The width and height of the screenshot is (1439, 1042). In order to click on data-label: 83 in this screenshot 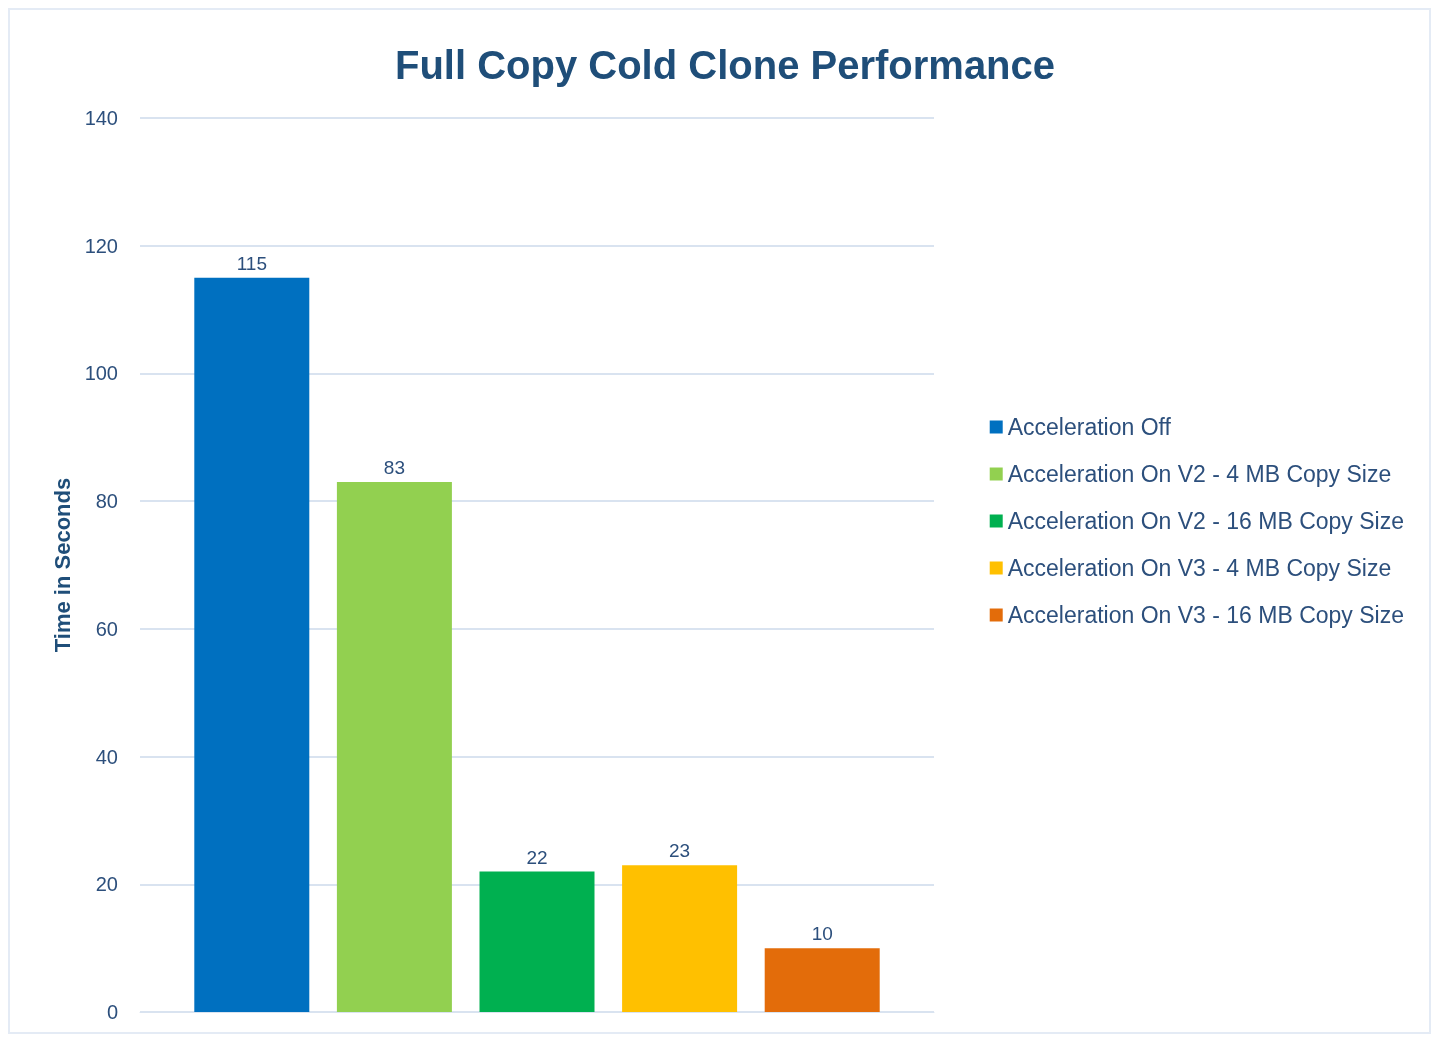, I will do `click(394, 467)`.